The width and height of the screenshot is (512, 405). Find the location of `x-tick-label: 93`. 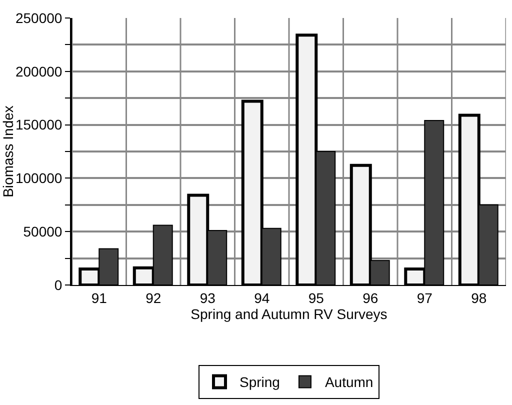

x-tick-label: 93 is located at coordinates (208, 298).